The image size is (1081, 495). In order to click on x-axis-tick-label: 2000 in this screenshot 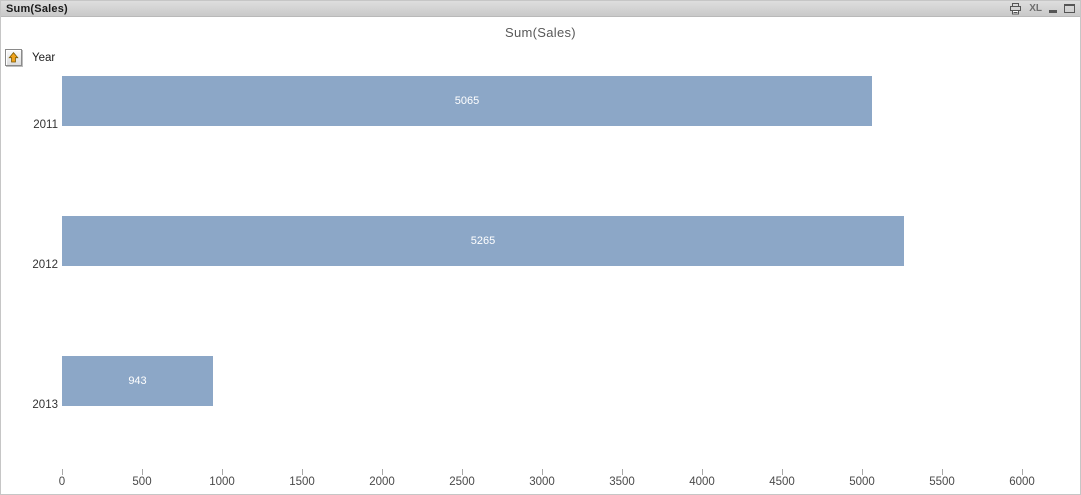, I will do `click(382, 482)`.